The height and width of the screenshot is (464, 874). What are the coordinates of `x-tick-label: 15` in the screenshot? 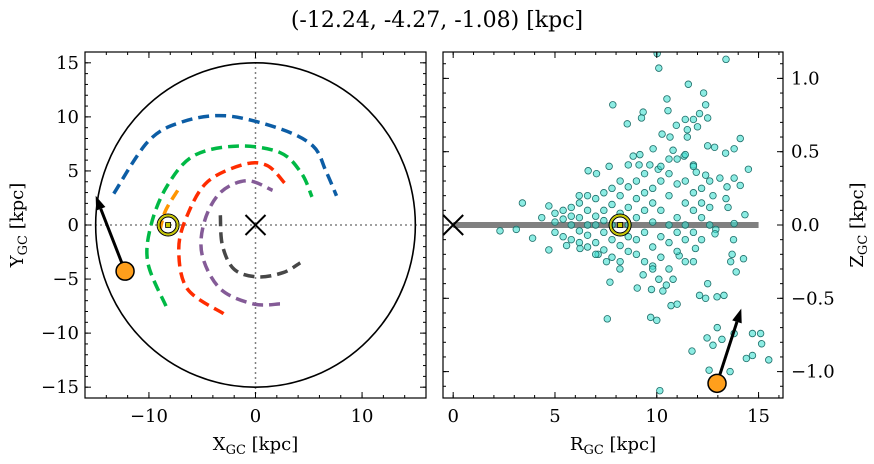 It's located at (758, 416).